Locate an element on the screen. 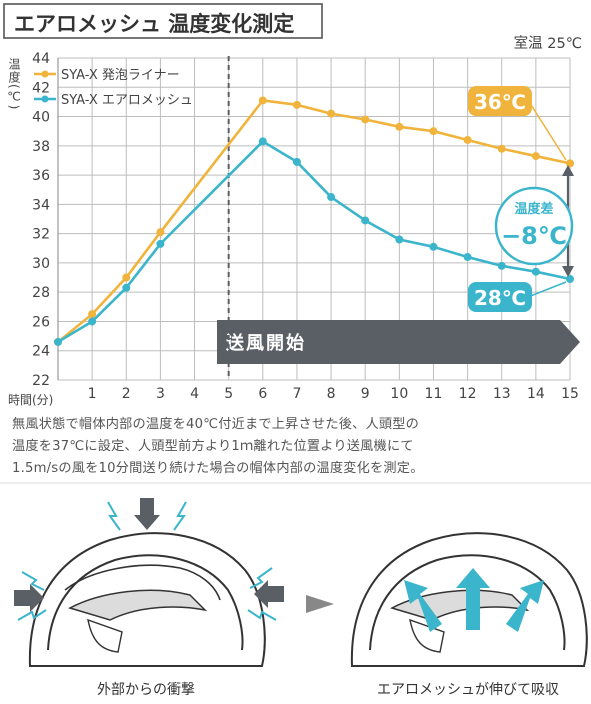  legend-item-blue: SYA-X エアロメッシュ is located at coordinates (113, 100).